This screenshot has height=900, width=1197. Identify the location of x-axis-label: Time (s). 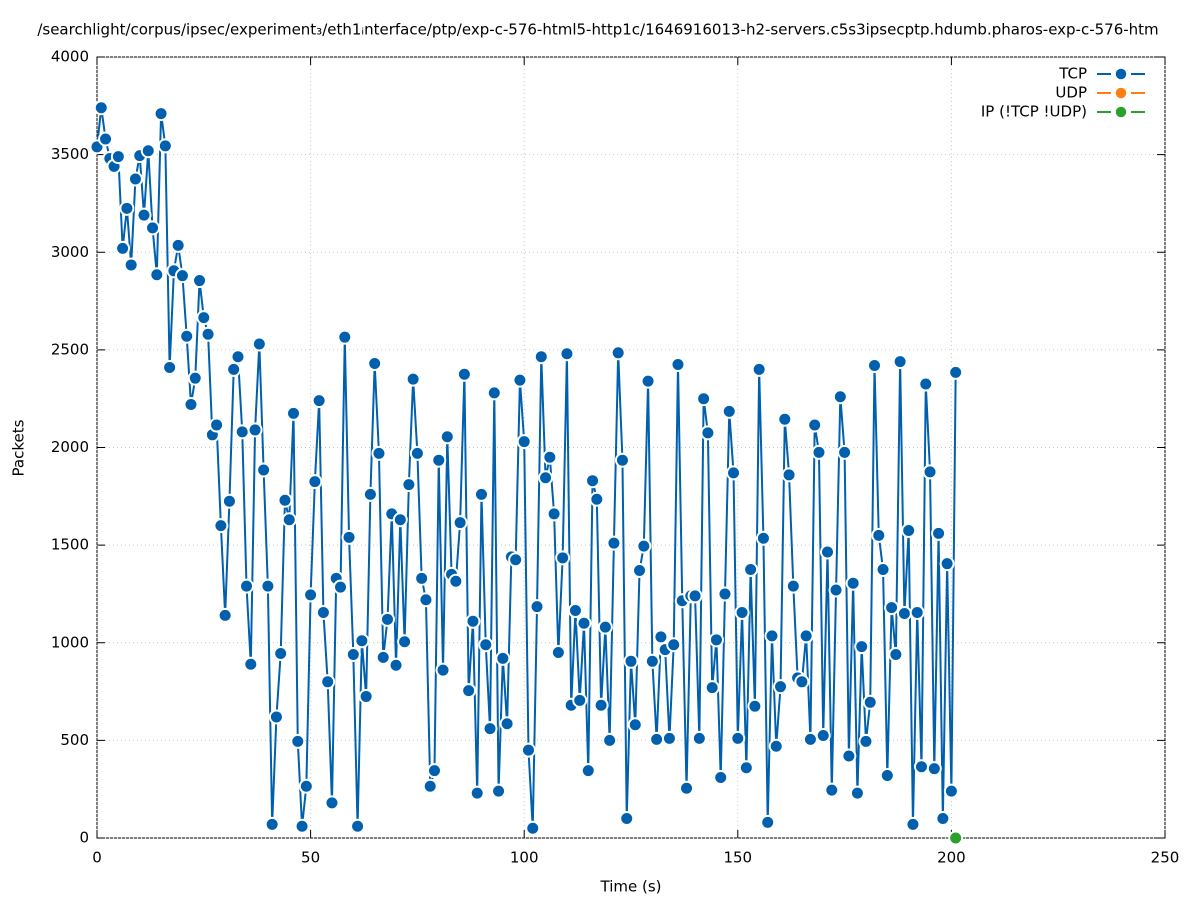
(631, 887).